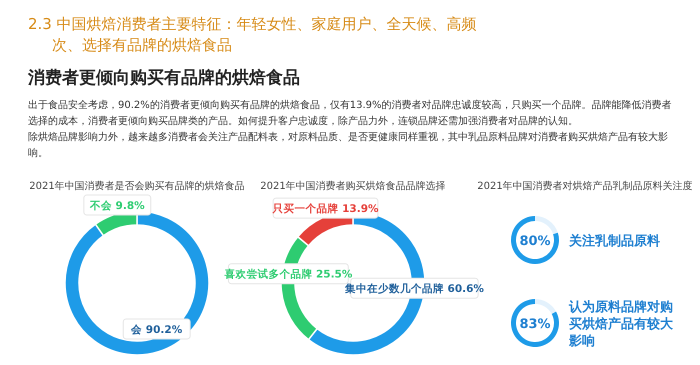 The width and height of the screenshot is (700, 365). Describe the element at coordinates (164, 78) in the screenshot. I see `text: 消费者更倾向购买有品牌的烘焙食品` at that location.